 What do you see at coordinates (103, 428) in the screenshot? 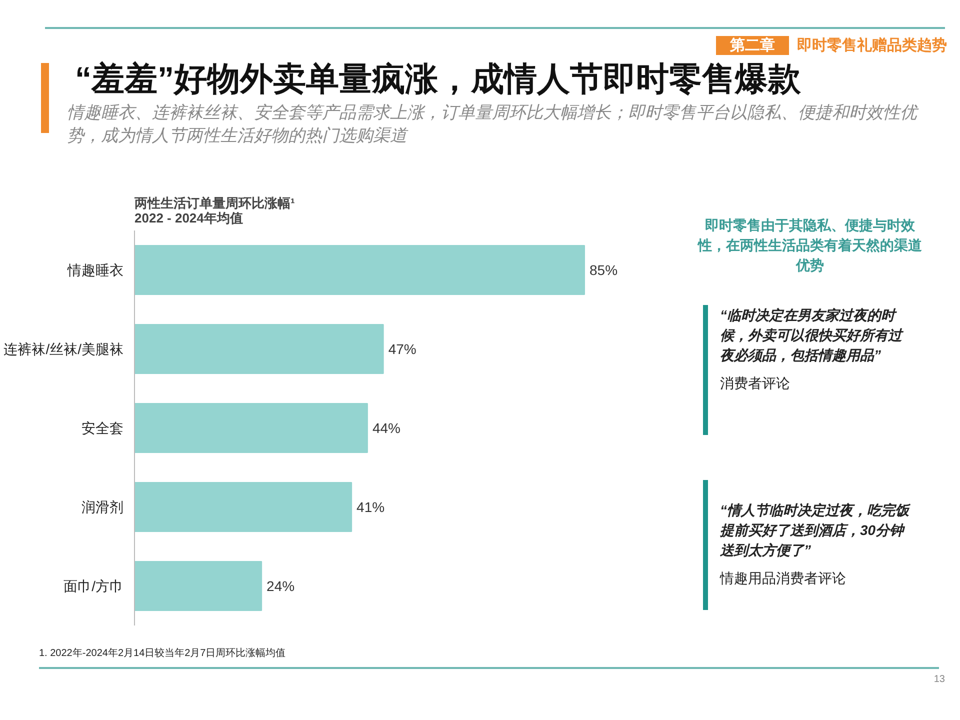
I see `y-tick-label: 安全套` at bounding box center [103, 428].